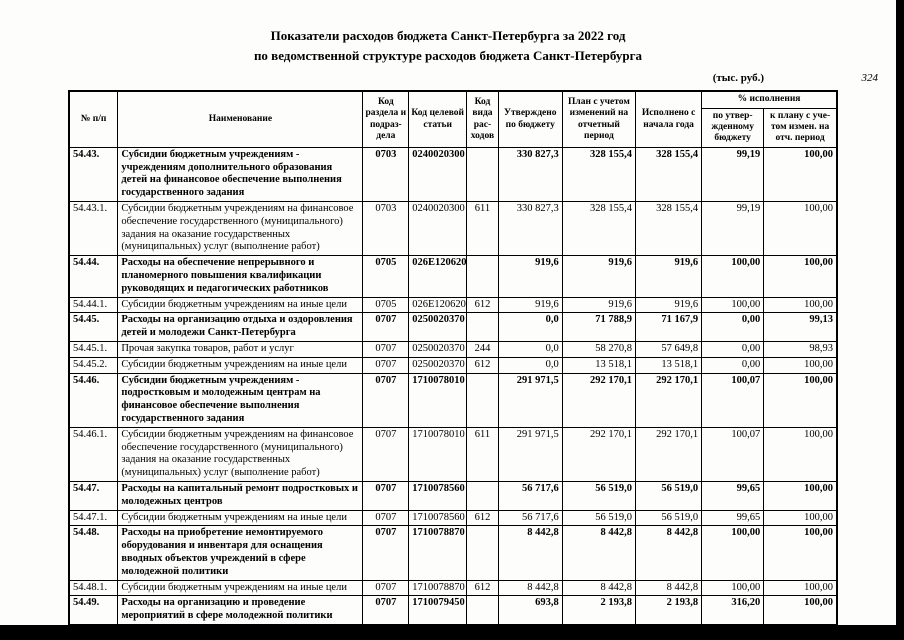 The height and width of the screenshot is (640, 904). Describe the element at coordinates (669, 229) in the screenshot. I see `cell-executed: 328 155,4` at that location.